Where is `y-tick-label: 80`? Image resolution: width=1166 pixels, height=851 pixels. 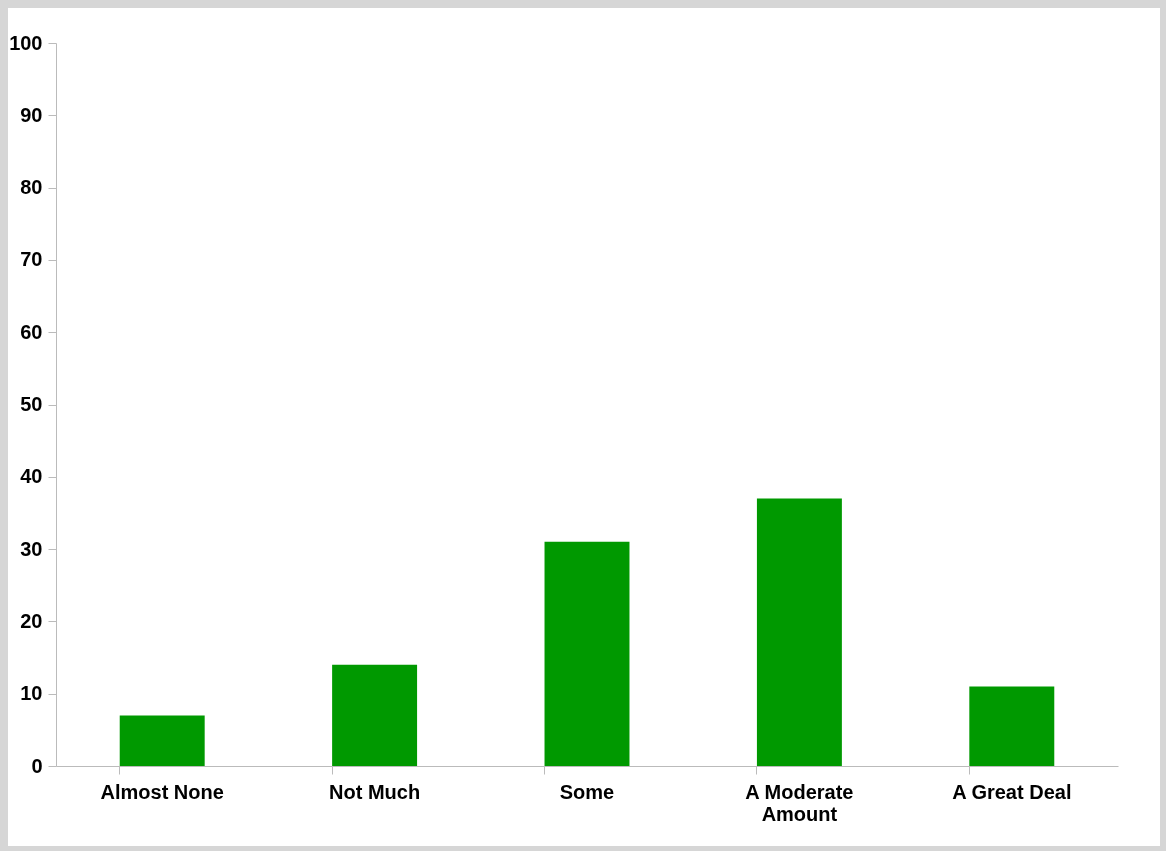 y-tick-label: 80 is located at coordinates (31, 187).